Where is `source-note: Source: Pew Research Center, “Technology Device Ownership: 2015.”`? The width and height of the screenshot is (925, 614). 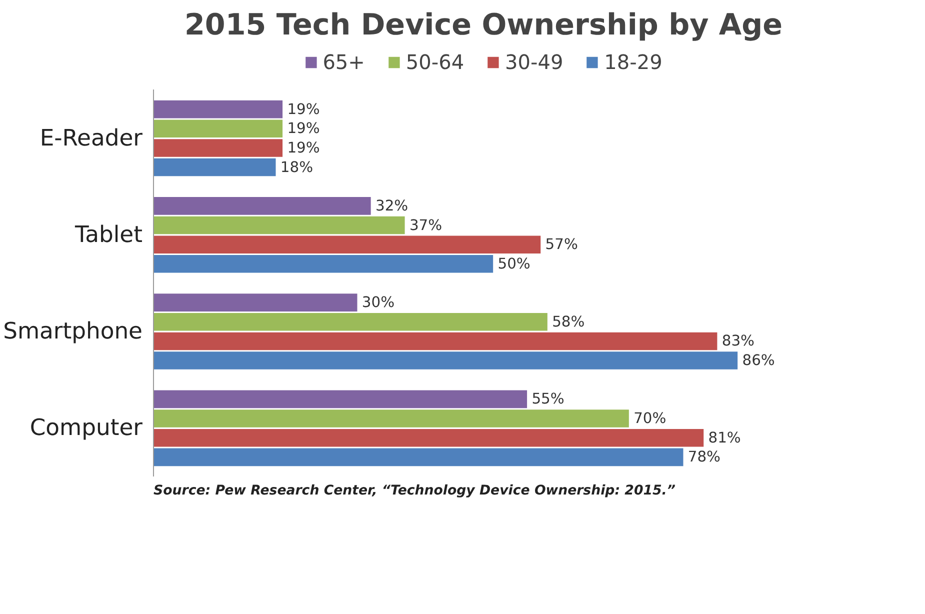 source-note: Source: Pew Research Center, “Technology Device Ownership: 2015.” is located at coordinates (415, 491).